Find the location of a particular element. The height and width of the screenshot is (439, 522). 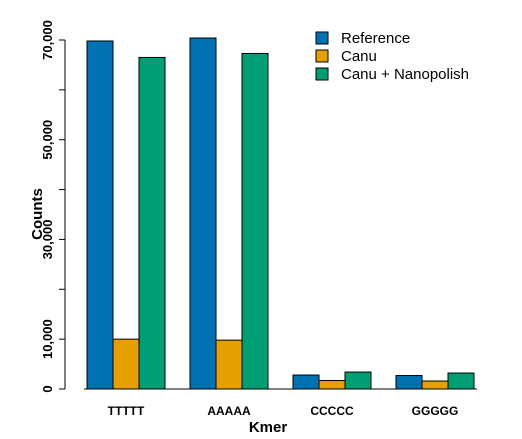

bar-ccccc-canu is located at coordinates (332, 385).